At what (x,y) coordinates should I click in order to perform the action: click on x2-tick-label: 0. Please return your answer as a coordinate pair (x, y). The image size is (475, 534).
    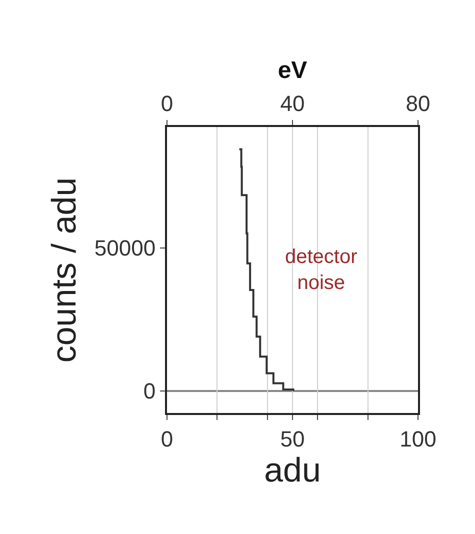
    Looking at the image, I should click on (167, 103).